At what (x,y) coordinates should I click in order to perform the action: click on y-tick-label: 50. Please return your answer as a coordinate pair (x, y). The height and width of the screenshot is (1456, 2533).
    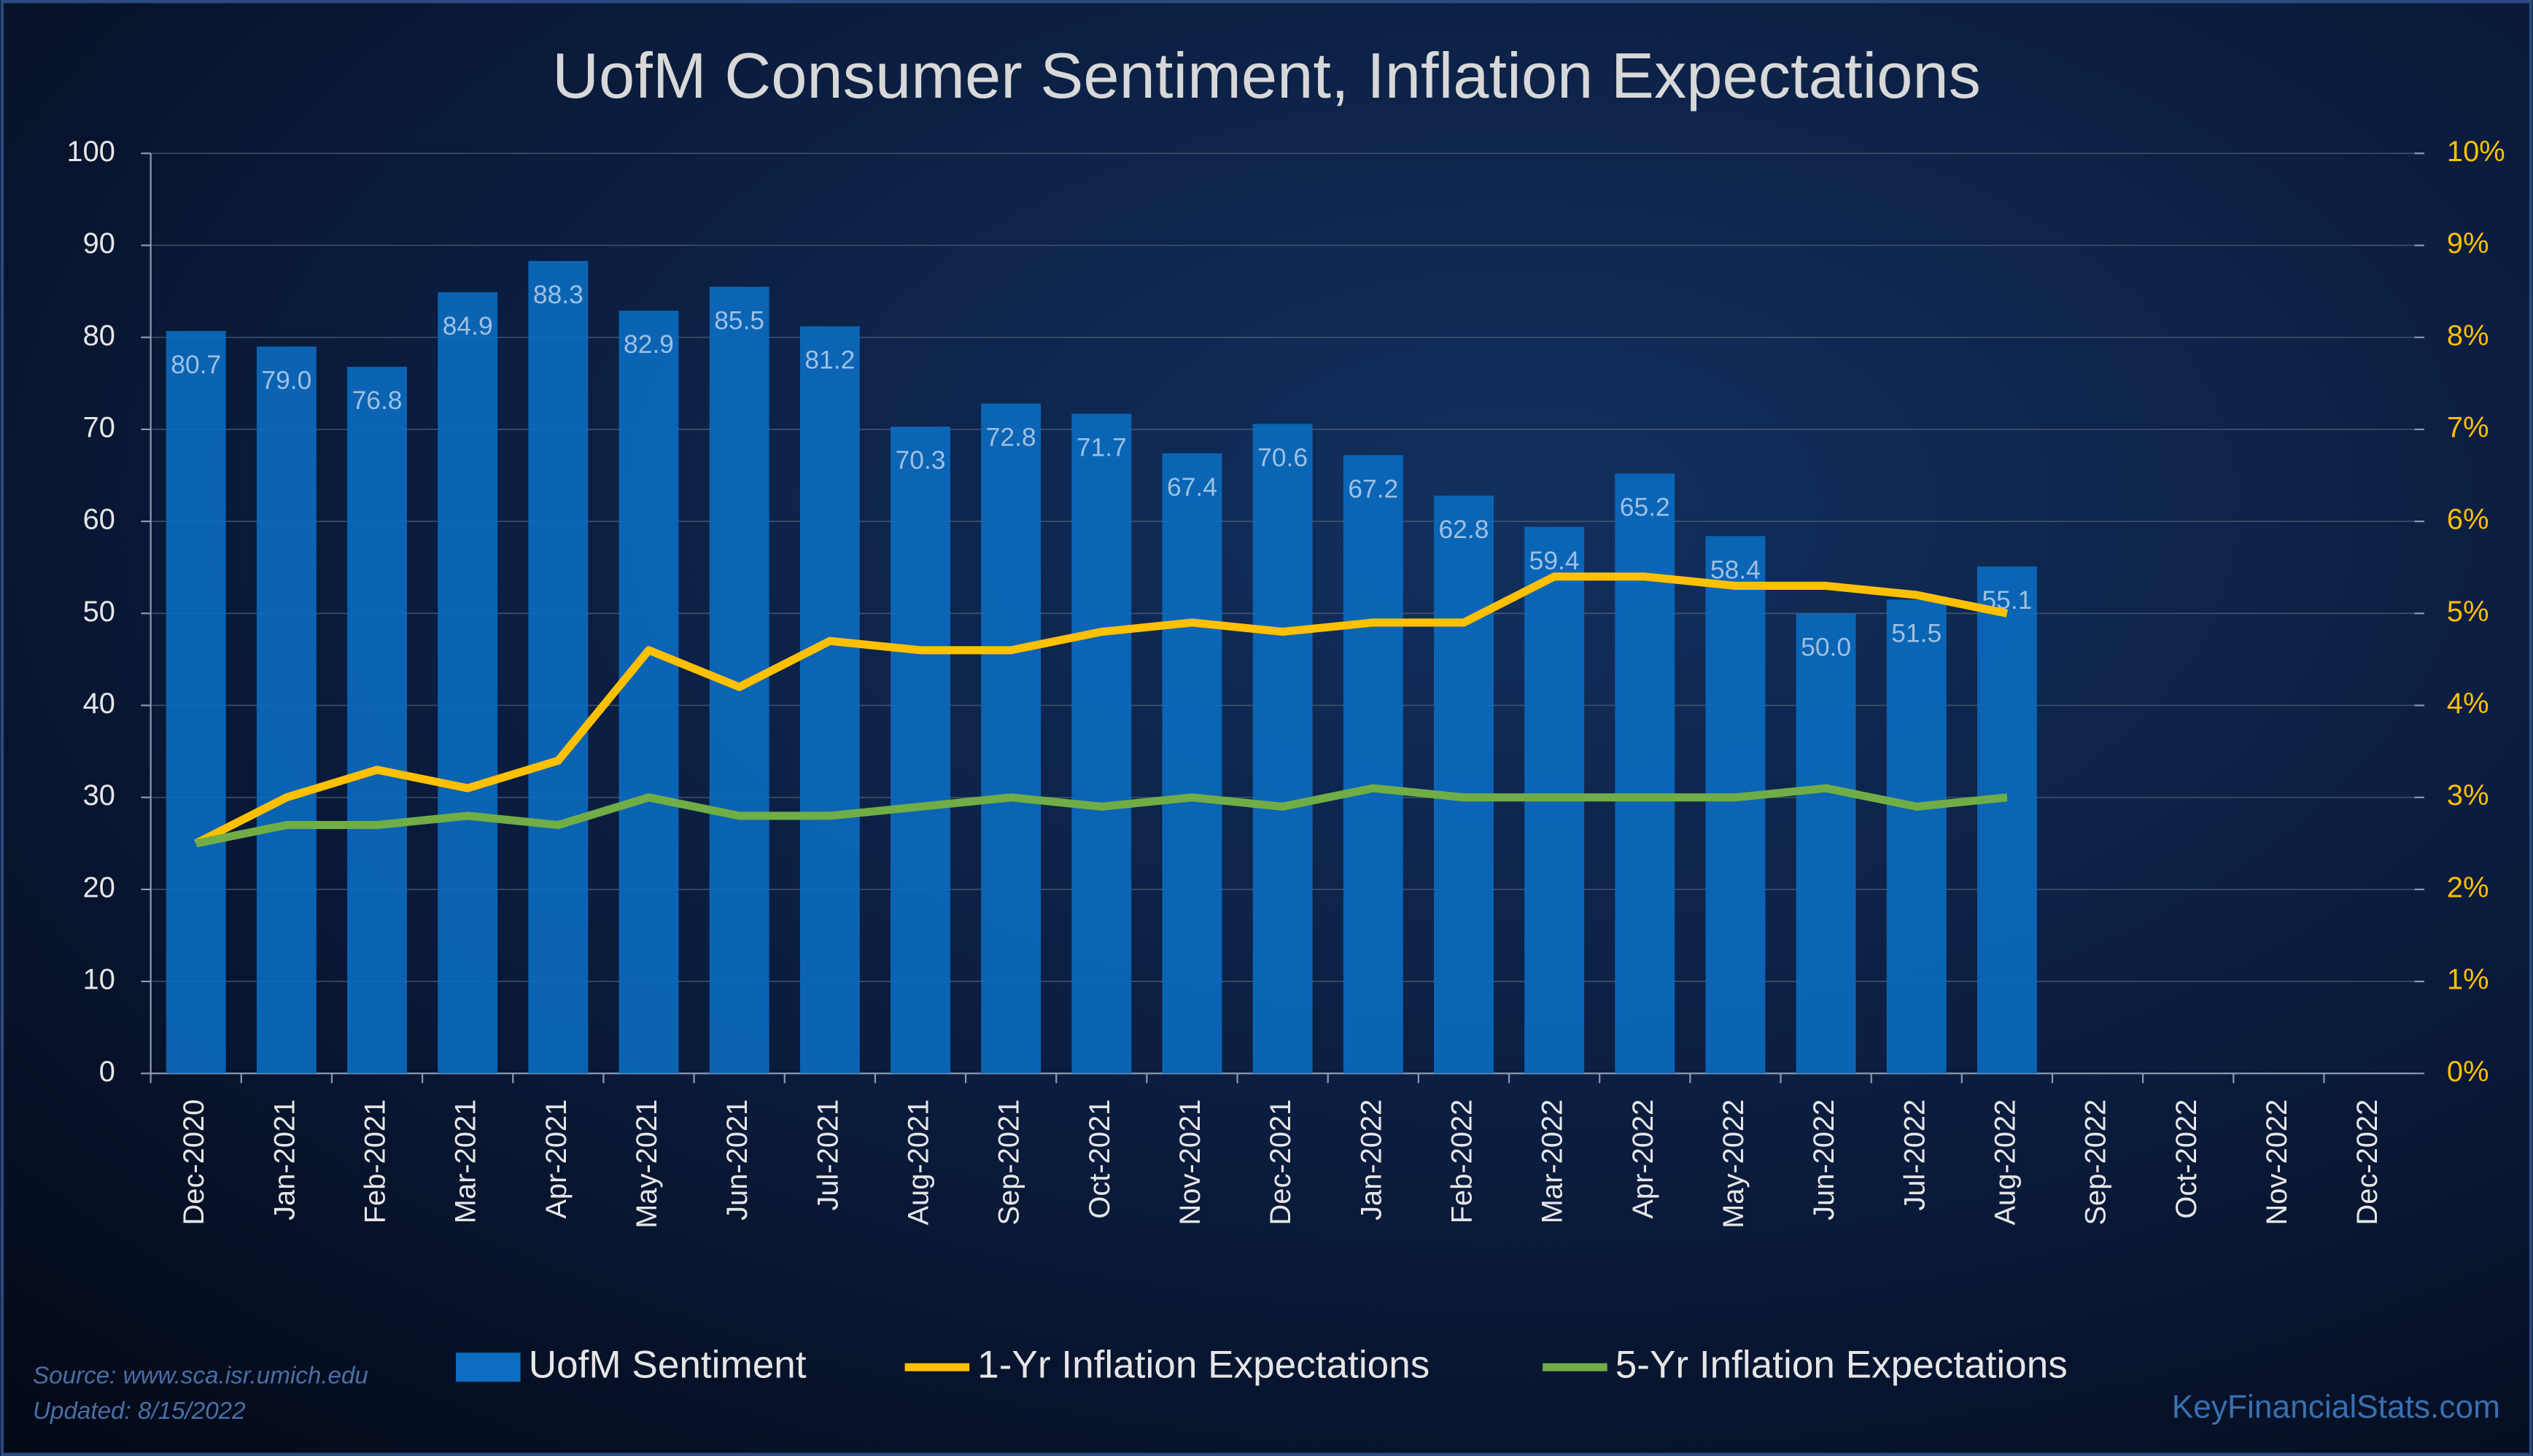
    Looking at the image, I should click on (99, 612).